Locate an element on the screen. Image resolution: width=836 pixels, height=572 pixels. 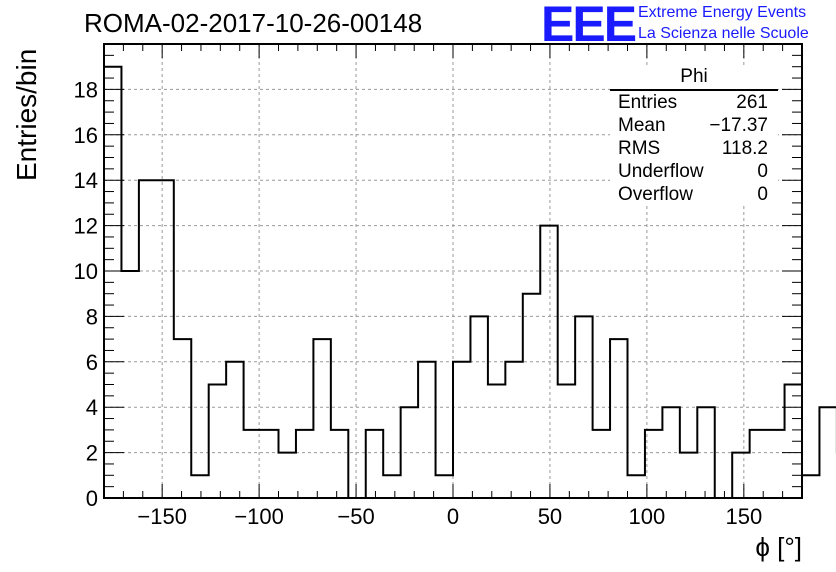
stats-row-overflow: Overflow 0 is located at coordinates (694, 194).